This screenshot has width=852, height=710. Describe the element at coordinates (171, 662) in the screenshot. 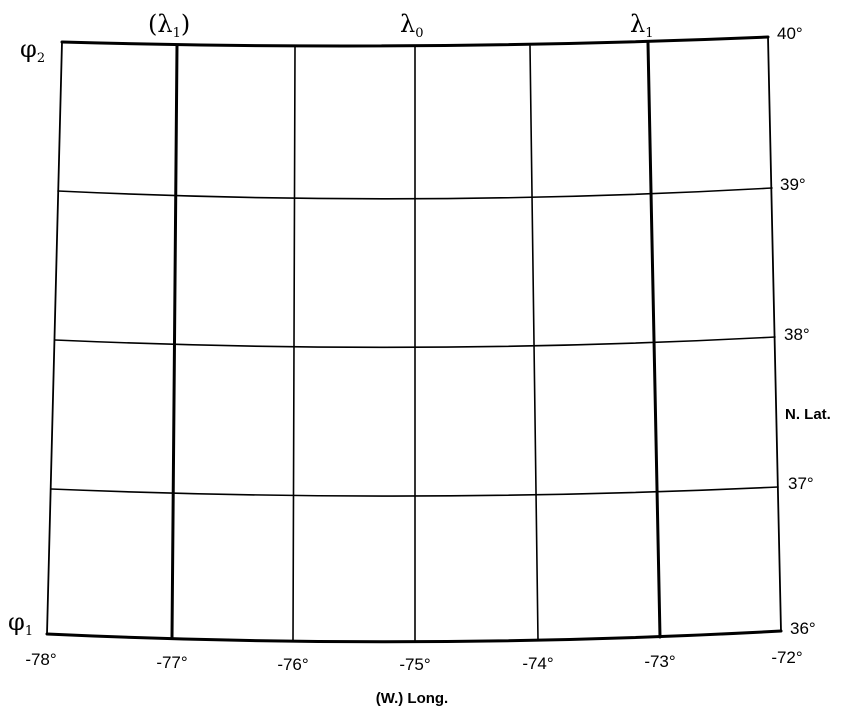

I see `lon-label-77: -77°` at that location.